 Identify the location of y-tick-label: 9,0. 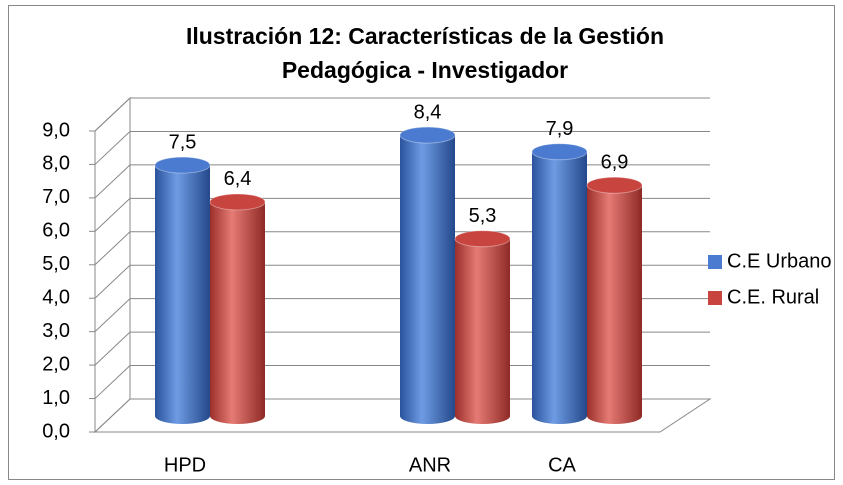
(56, 130).